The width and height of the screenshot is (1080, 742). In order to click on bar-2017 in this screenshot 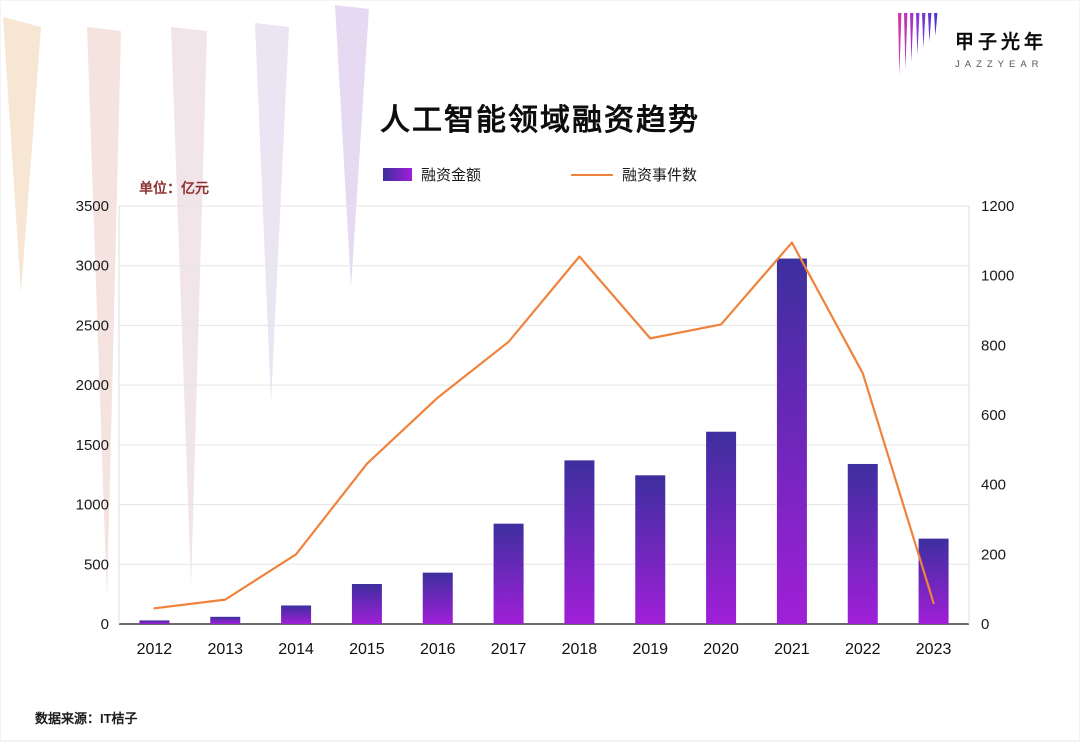, I will do `click(508, 573)`.